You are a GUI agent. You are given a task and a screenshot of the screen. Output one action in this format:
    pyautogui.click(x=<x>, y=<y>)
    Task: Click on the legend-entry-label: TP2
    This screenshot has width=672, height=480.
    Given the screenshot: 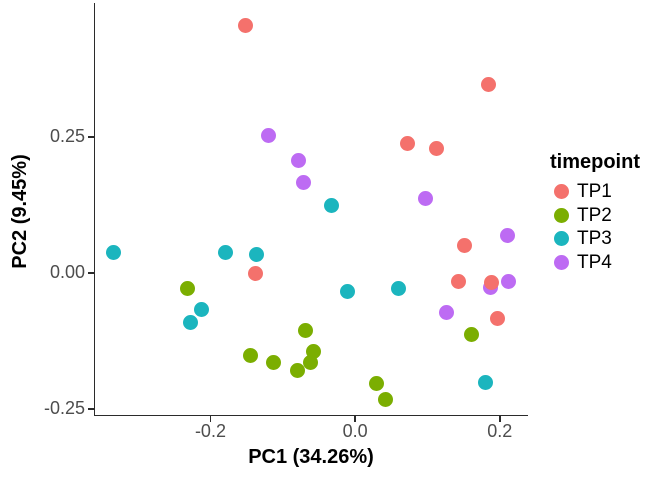 What is the action you would take?
    pyautogui.click(x=594, y=215)
    